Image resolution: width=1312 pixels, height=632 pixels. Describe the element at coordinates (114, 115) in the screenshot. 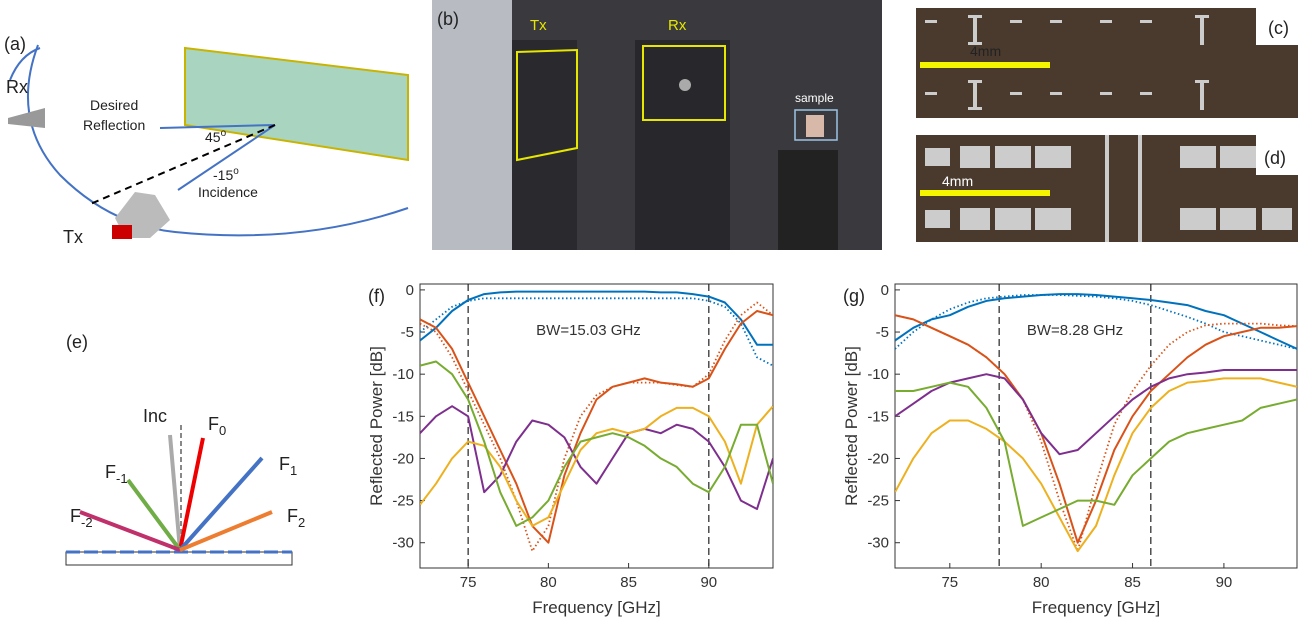

I see `reflection-label: Desired Reflection` at that location.